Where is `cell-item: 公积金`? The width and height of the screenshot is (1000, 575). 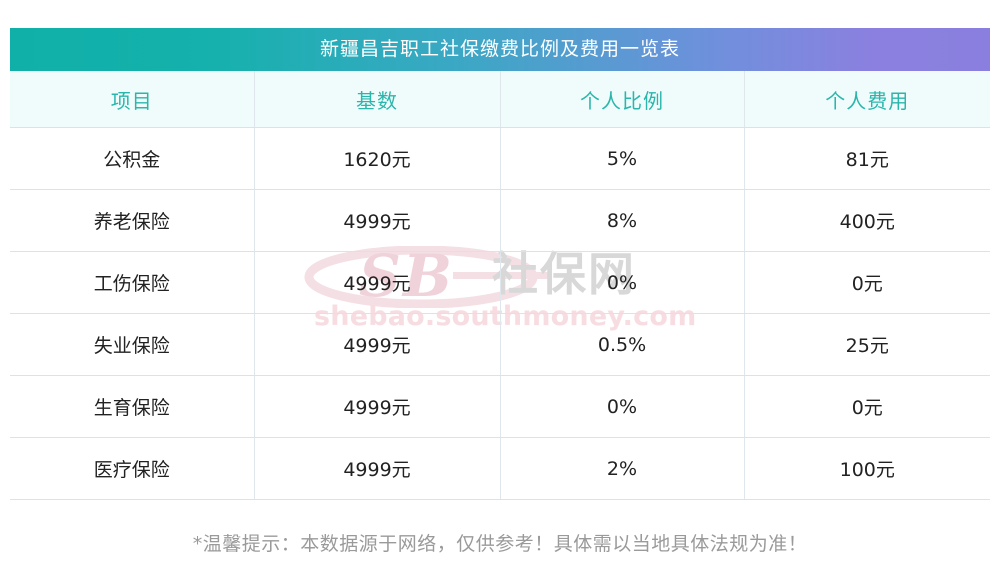 cell-item: 公积金 is located at coordinates (132, 158).